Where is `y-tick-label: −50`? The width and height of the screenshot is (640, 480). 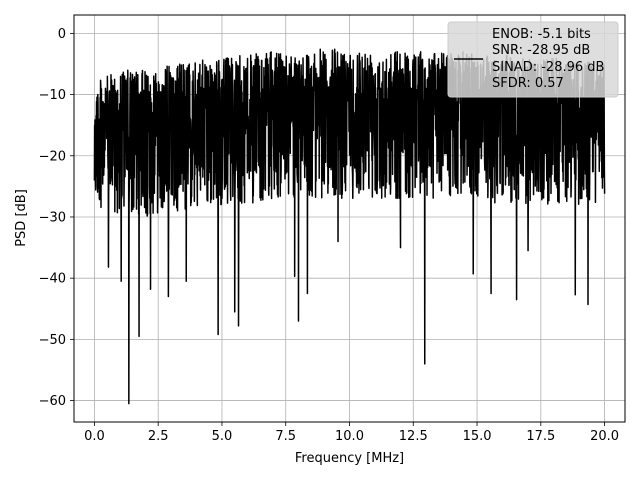
y-tick-label: −50 is located at coordinates (52, 340).